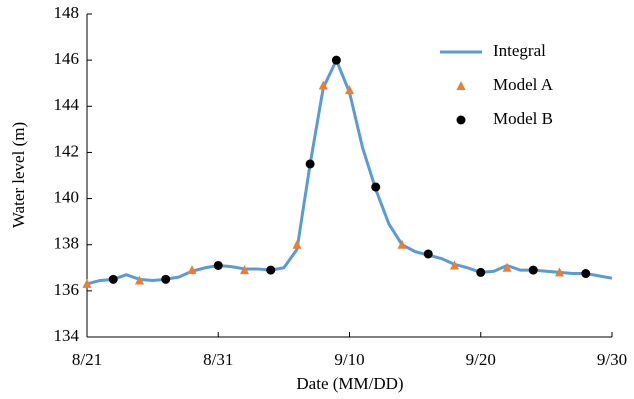 The image size is (634, 399). What do you see at coordinates (87, 359) in the screenshot?
I see `x-tick-label: 8/21` at bounding box center [87, 359].